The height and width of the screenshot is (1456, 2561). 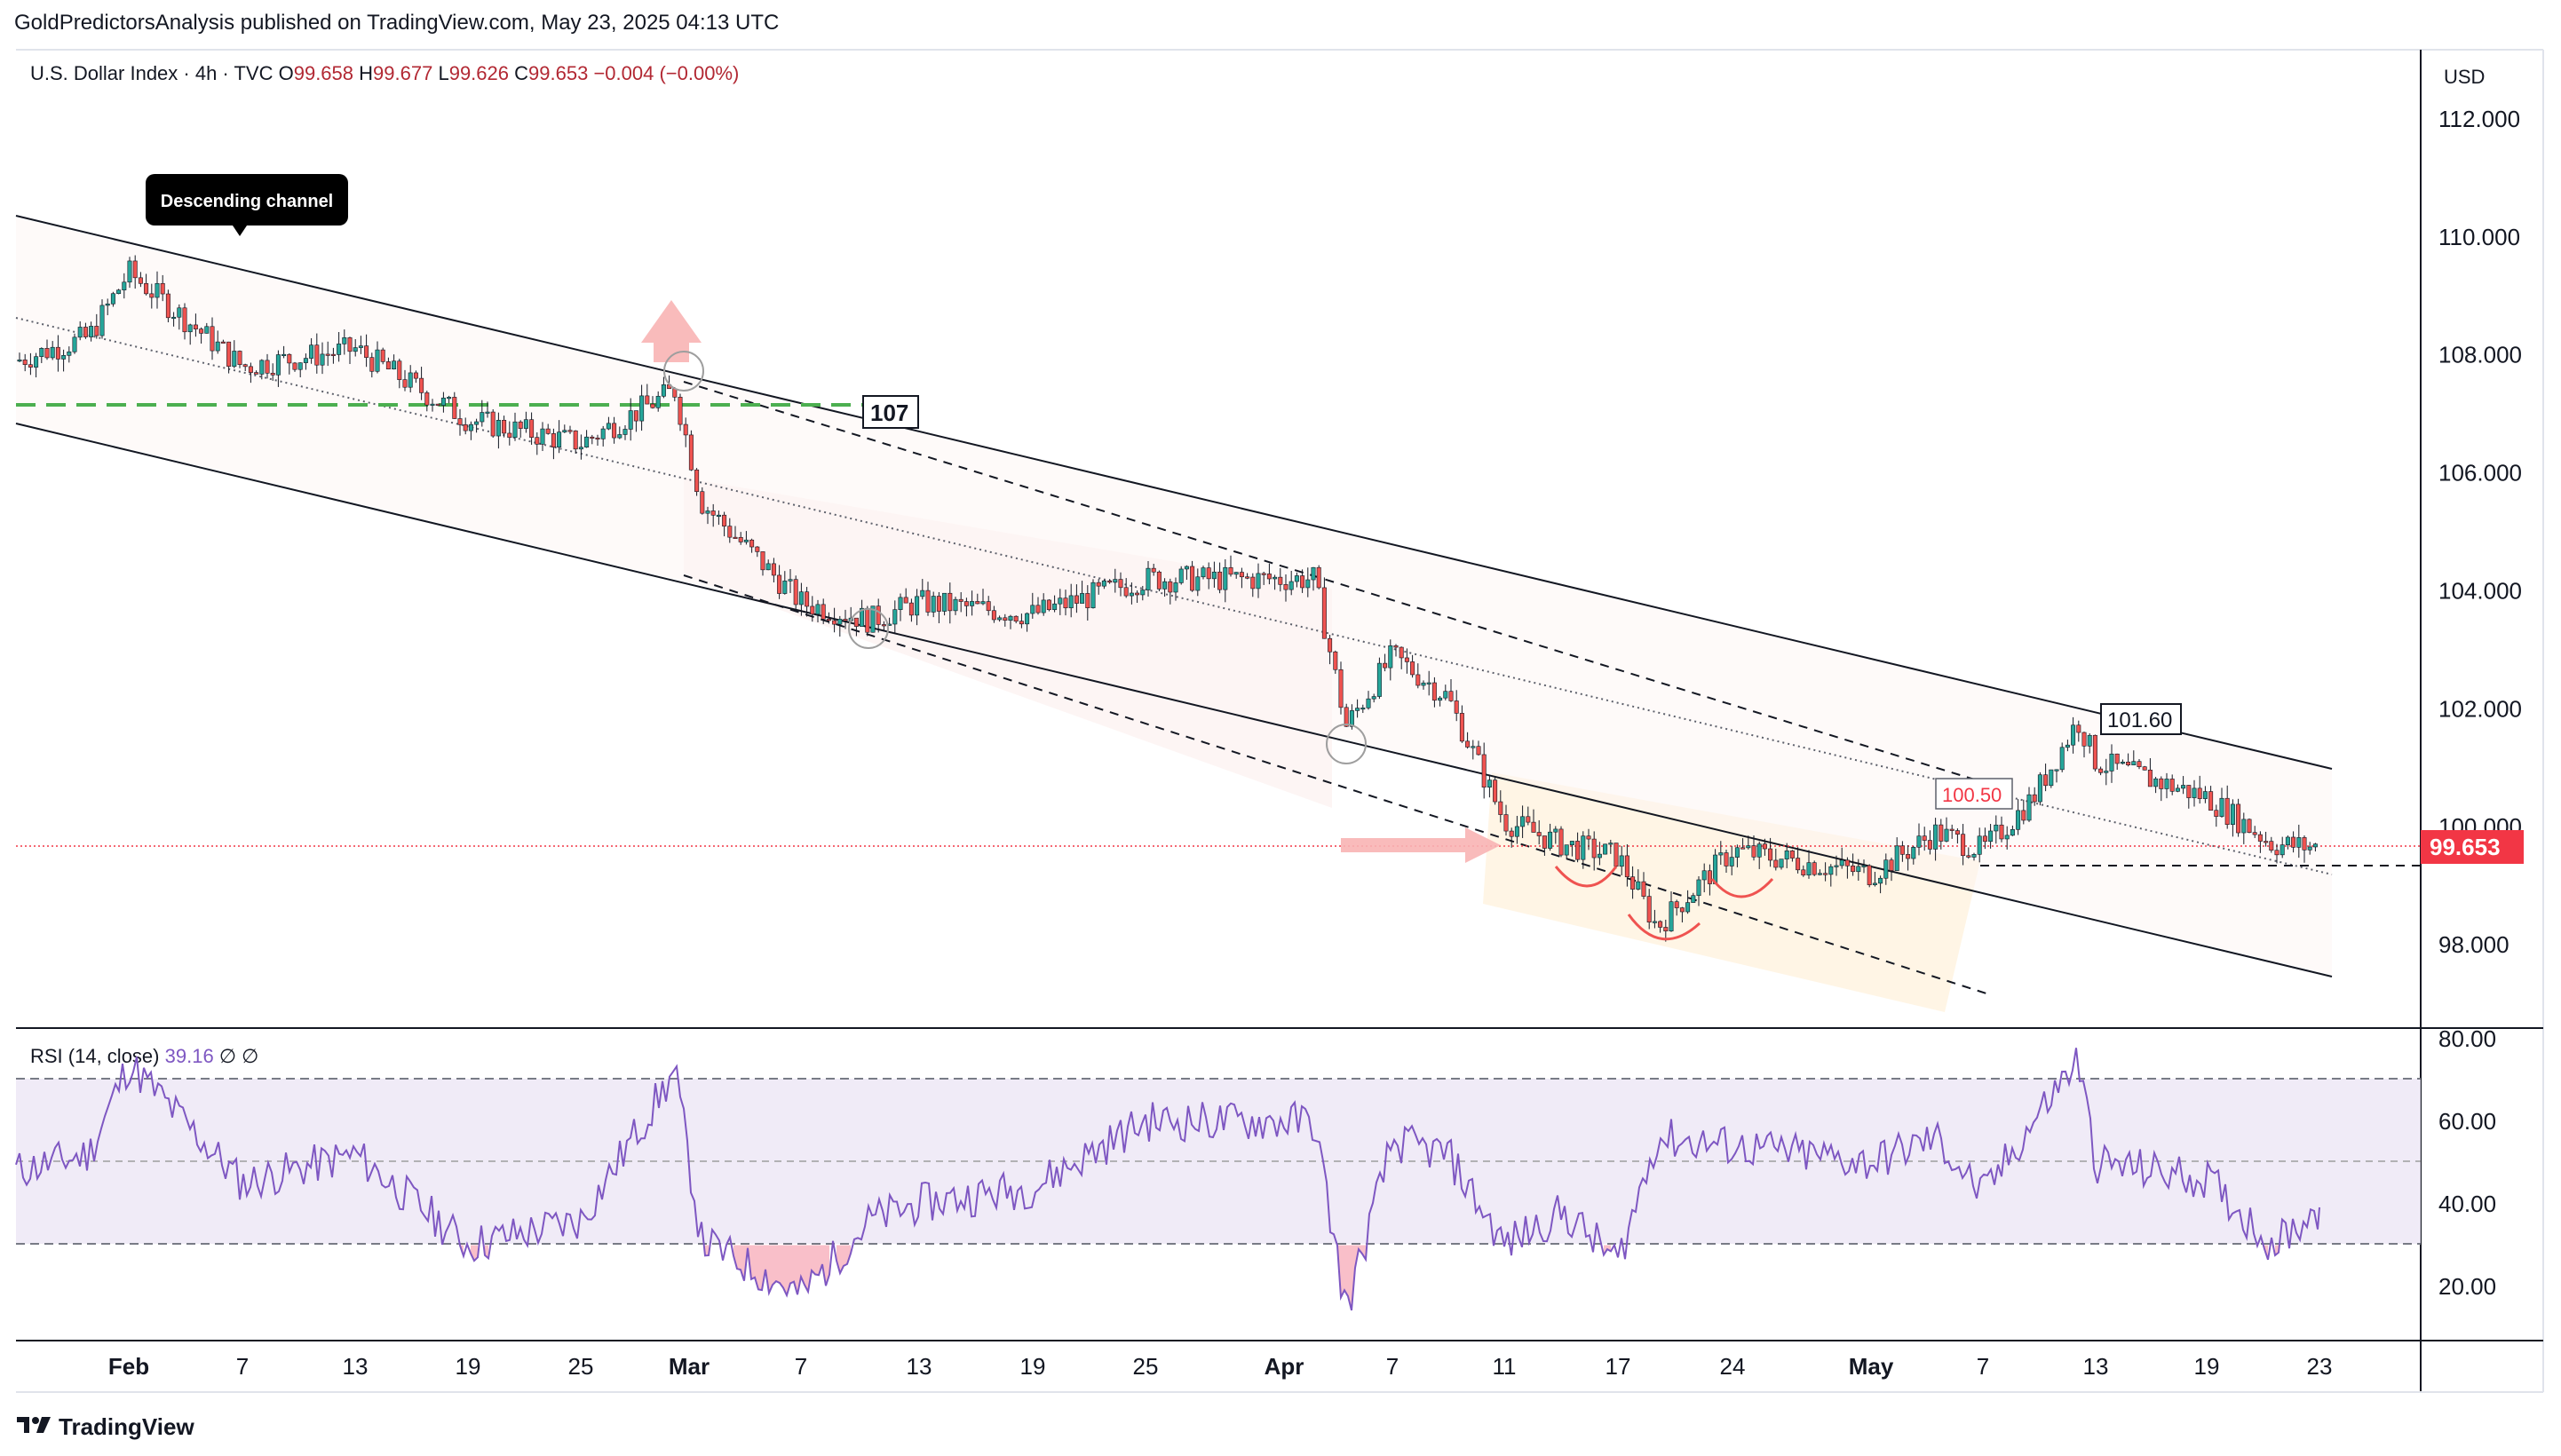 What do you see at coordinates (1346, 744) in the screenshot?
I see `april-circle-marker` at bounding box center [1346, 744].